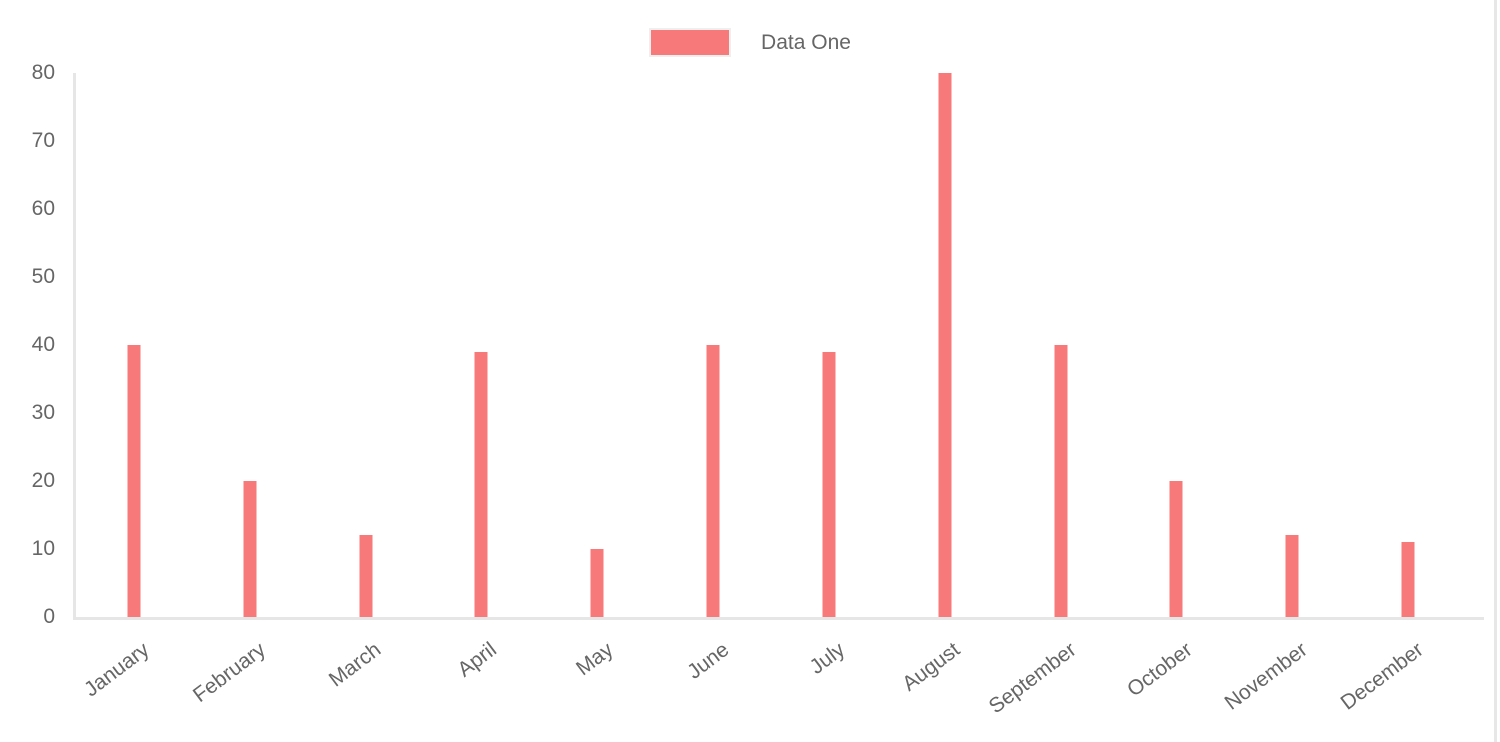 The width and height of the screenshot is (1500, 742). Describe the element at coordinates (1266, 676) in the screenshot. I see `x-tick-label-november: November` at that location.